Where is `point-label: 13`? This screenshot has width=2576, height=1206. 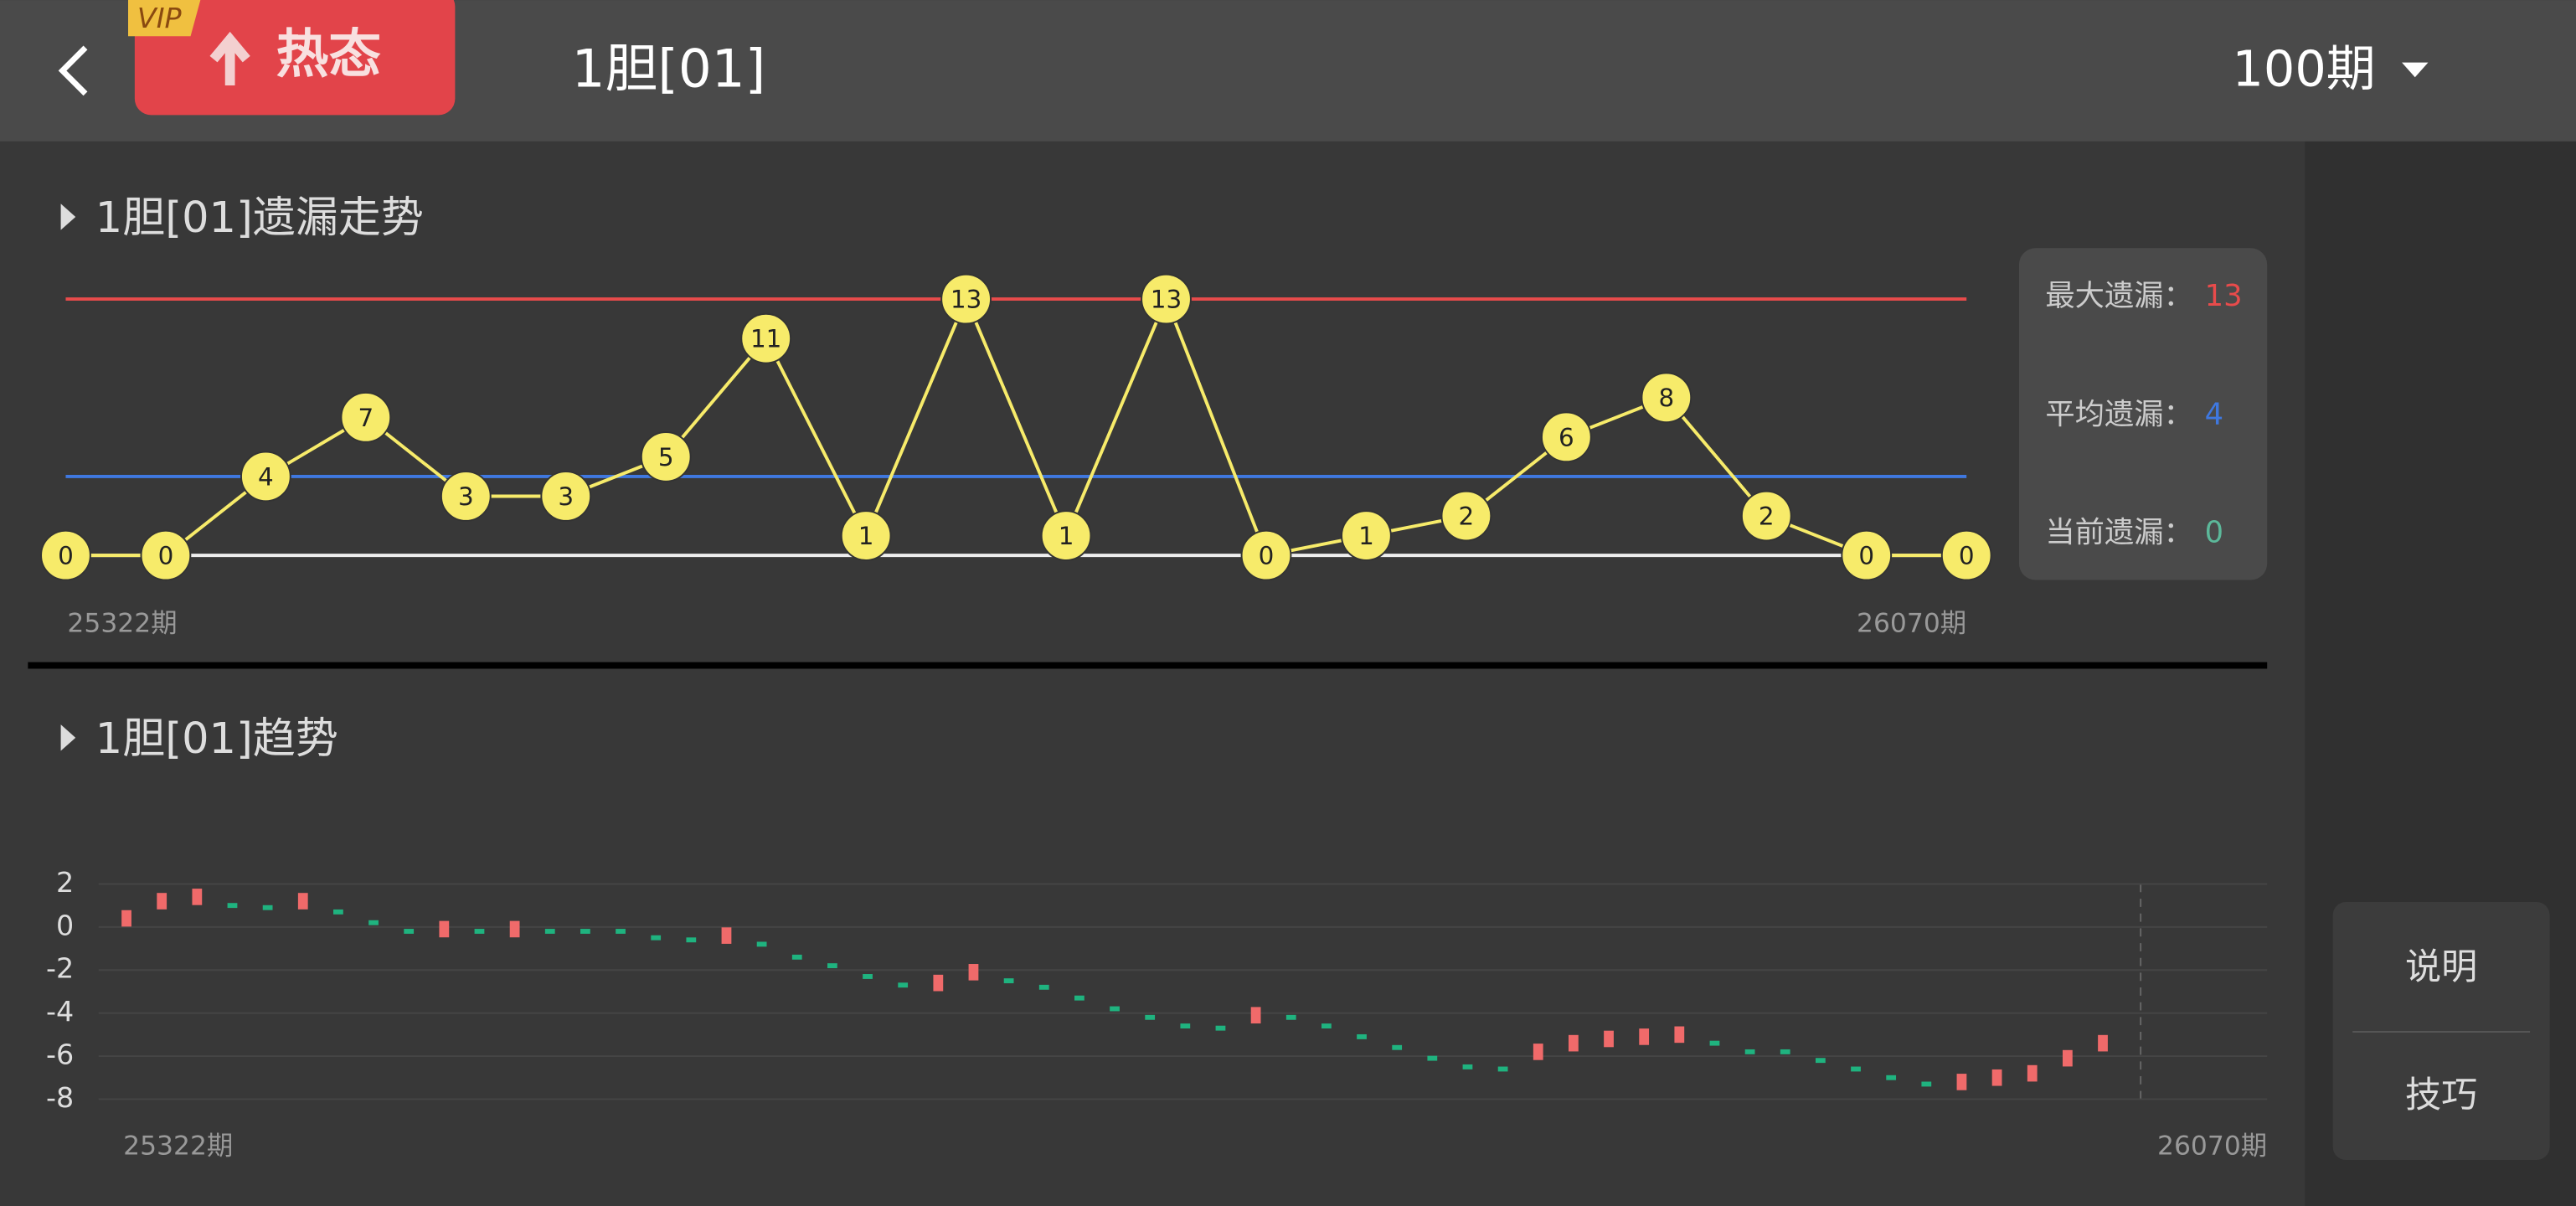
point-label: 13 is located at coordinates (966, 300).